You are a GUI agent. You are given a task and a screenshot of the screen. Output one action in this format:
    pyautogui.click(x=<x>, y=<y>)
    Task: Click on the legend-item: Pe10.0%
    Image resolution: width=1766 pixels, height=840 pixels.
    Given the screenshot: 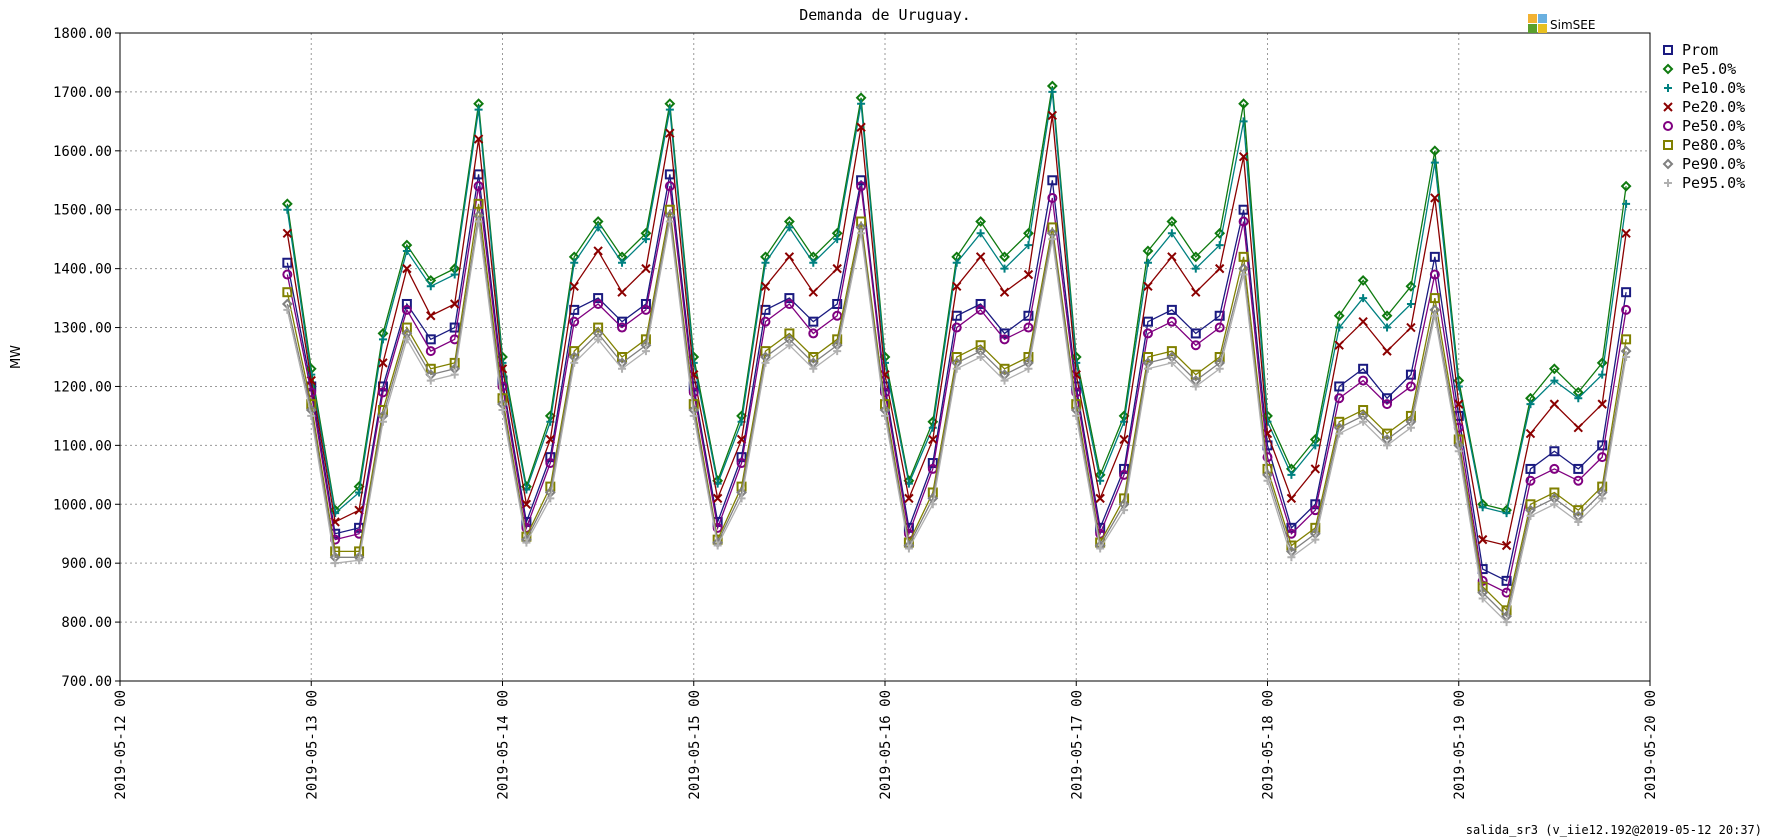 What is the action you would take?
    pyautogui.click(x=1704, y=88)
    